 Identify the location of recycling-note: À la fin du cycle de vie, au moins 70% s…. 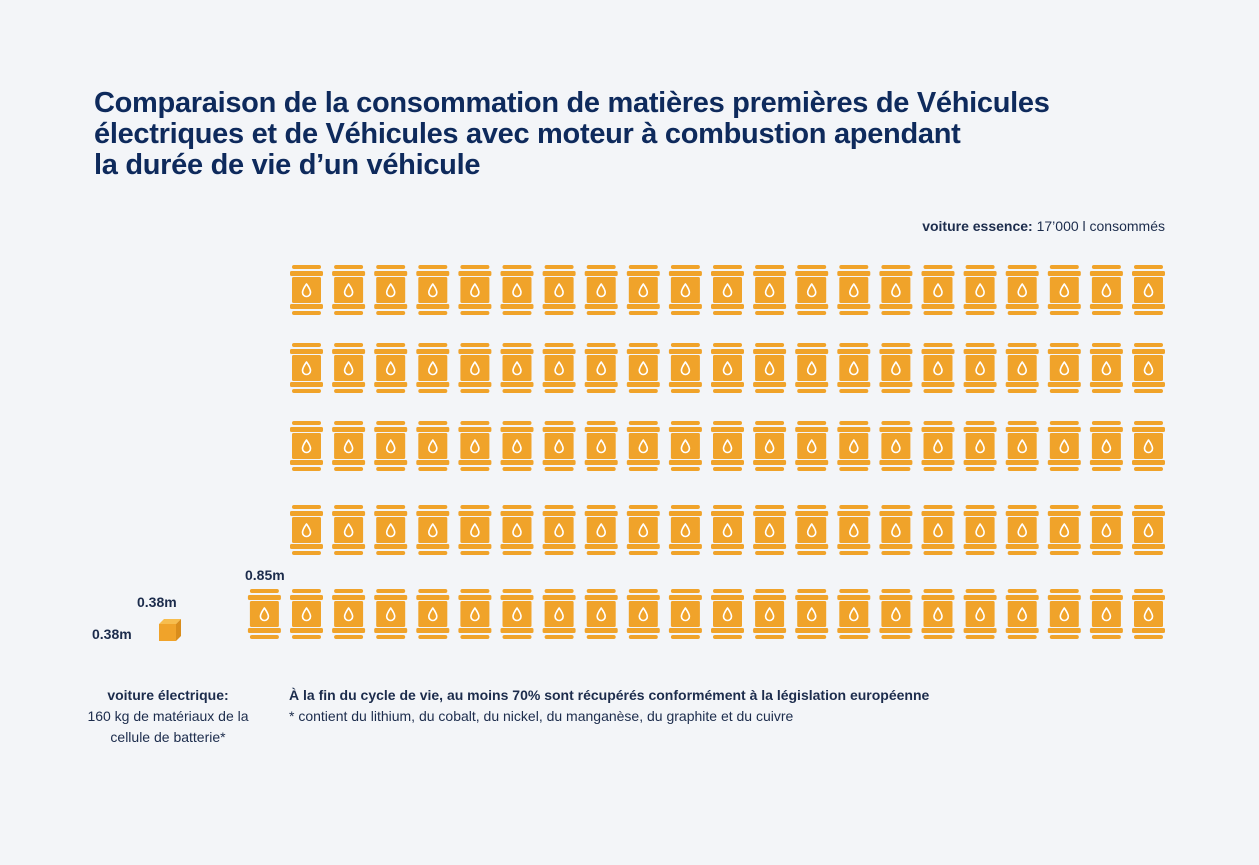
(609, 706).